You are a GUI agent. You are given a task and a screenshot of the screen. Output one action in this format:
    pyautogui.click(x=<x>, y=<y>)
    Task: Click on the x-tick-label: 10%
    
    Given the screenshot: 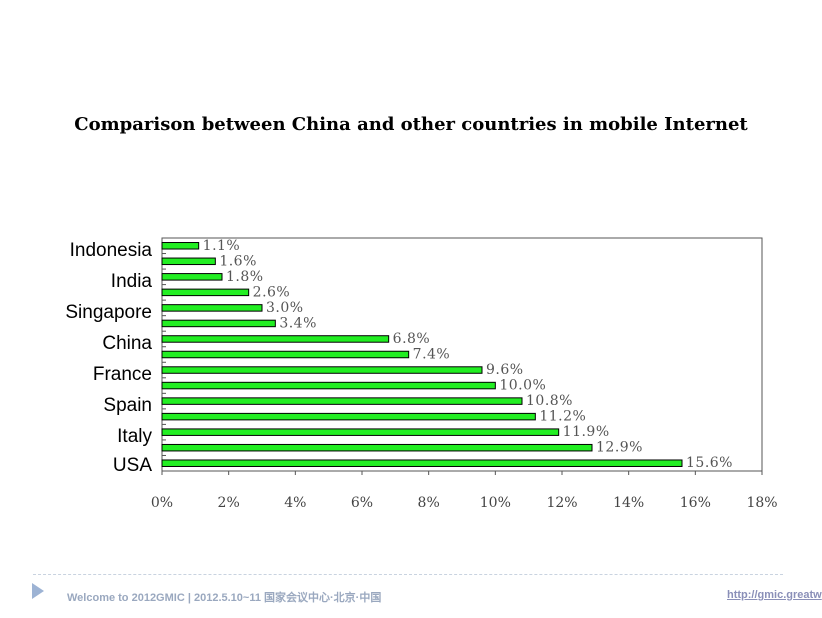 What is the action you would take?
    pyautogui.click(x=495, y=503)
    